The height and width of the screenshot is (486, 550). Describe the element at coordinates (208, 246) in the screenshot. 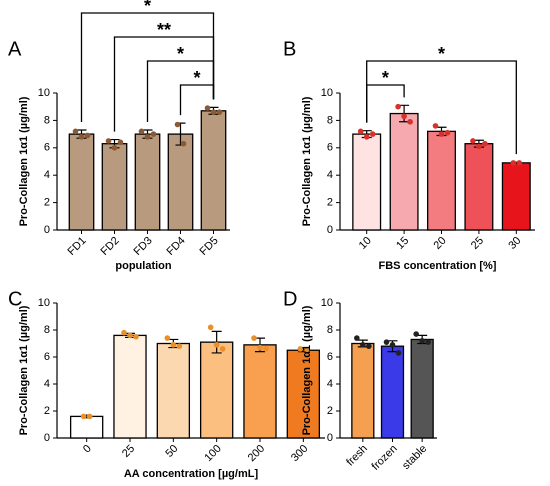

I see `x-tick-label: FD5` at that location.